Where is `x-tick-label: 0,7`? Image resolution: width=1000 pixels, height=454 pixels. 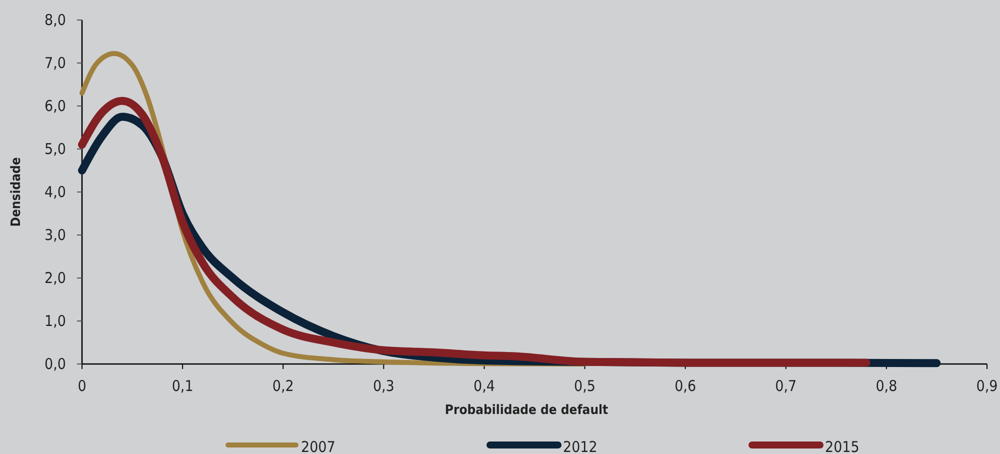 x-tick-label: 0,7 is located at coordinates (786, 386).